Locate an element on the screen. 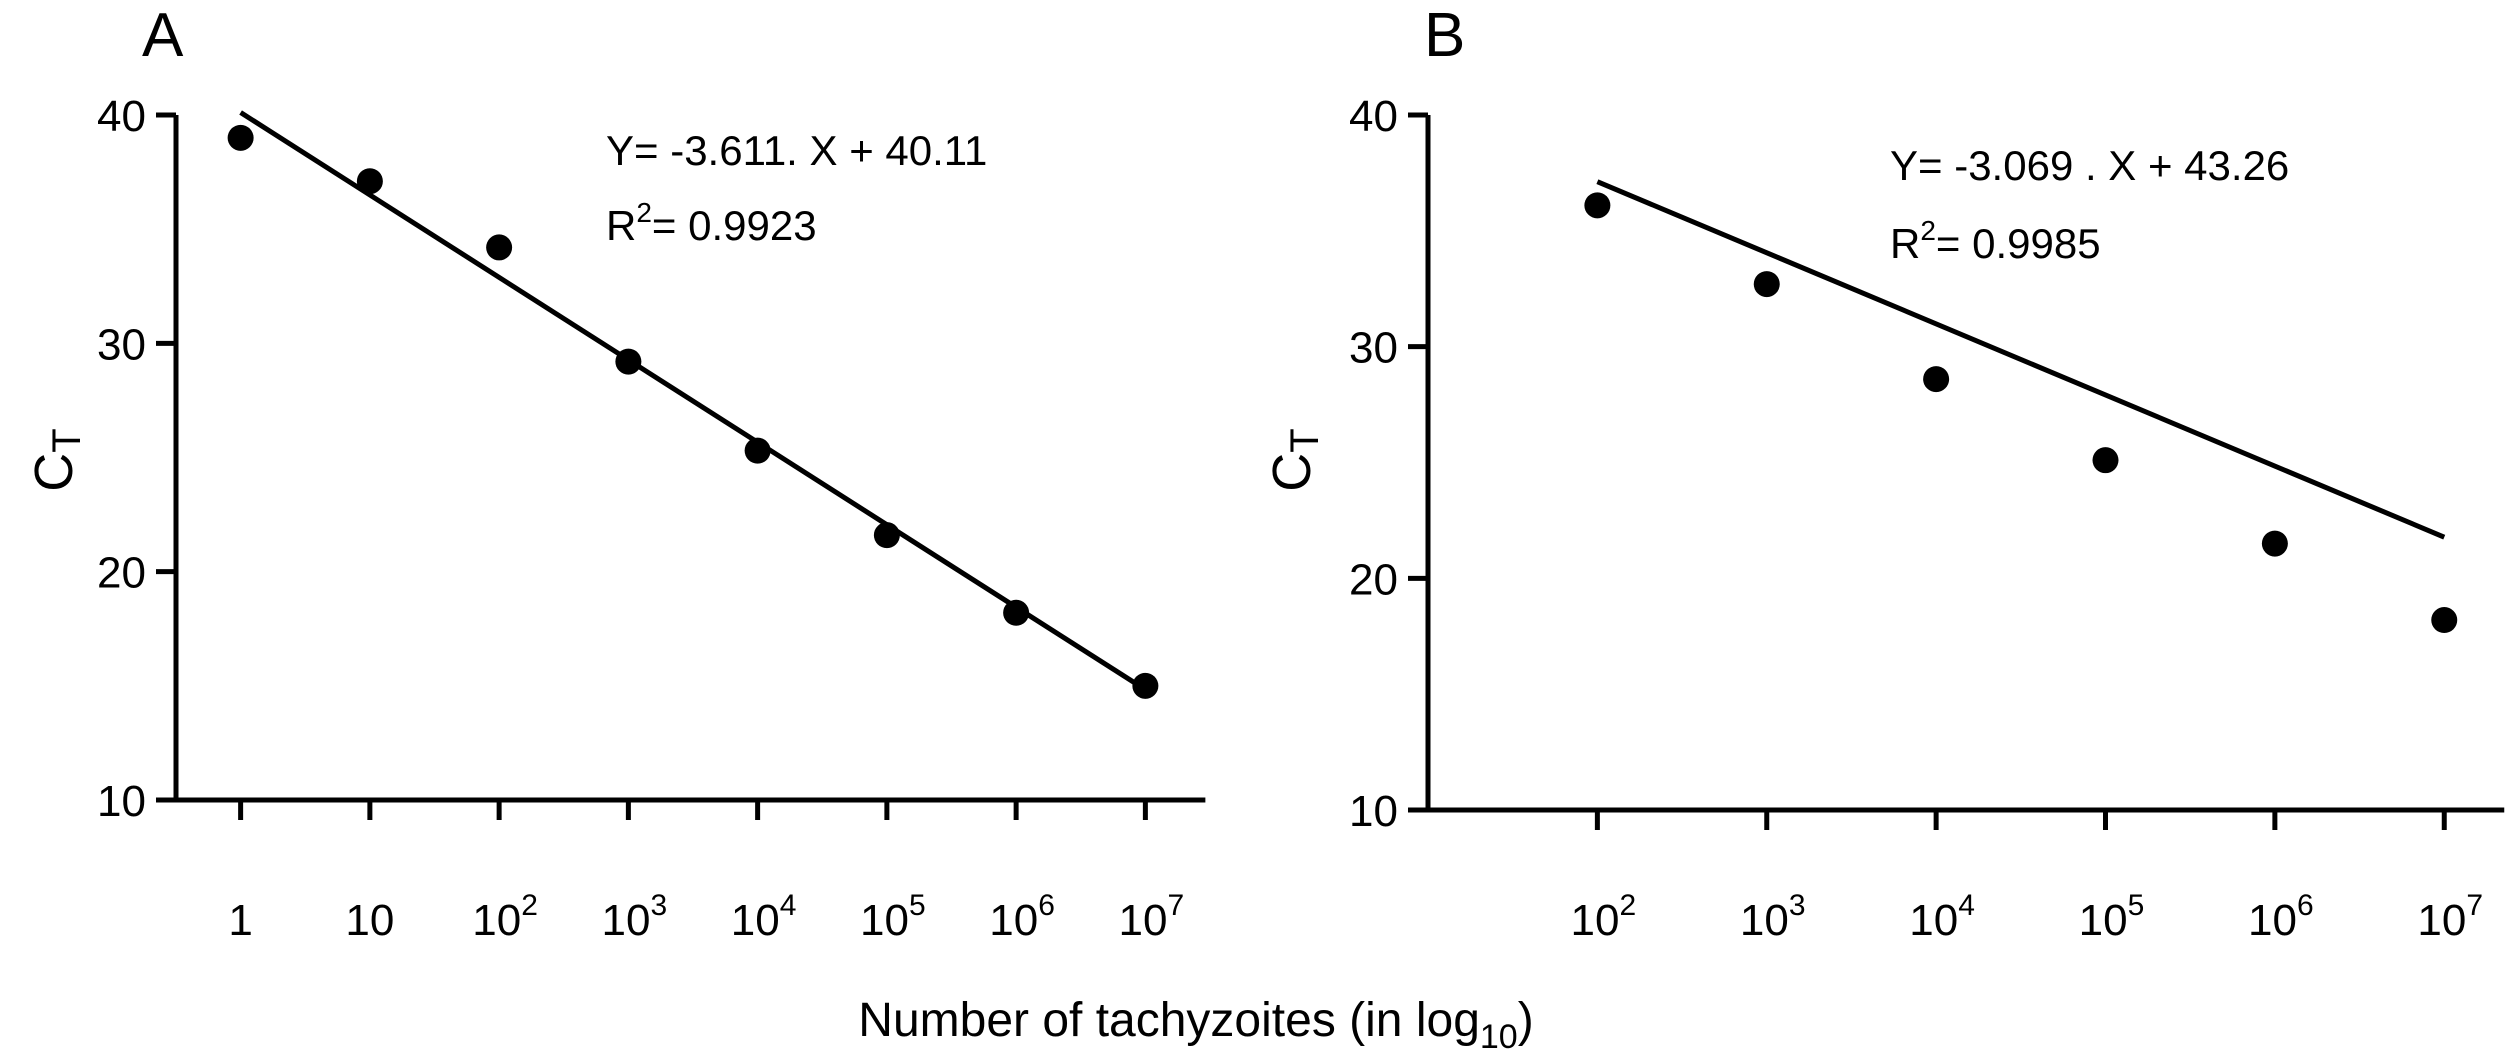  x-tick-label: 1 is located at coordinates (240, 920).